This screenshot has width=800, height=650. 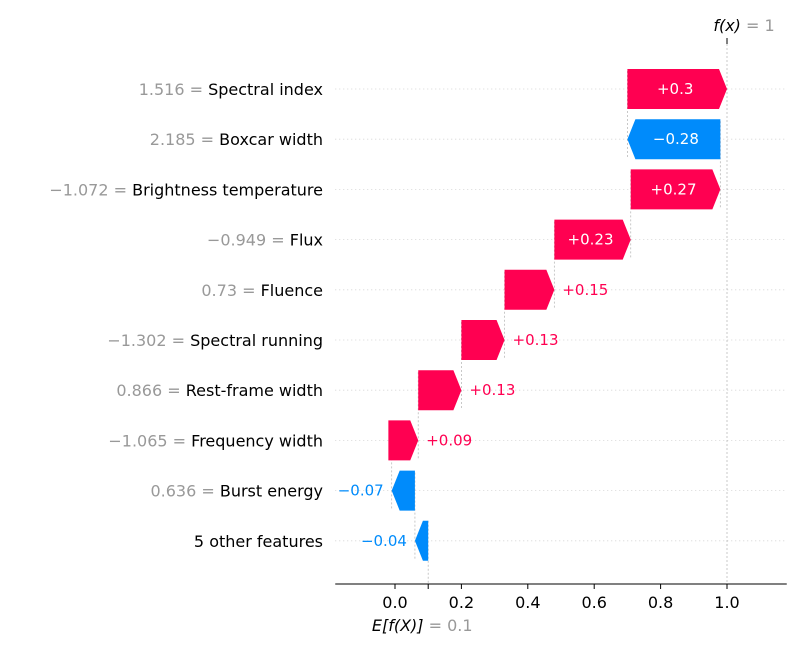 I want to click on feature-name: Burst energy, so click(x=271, y=491).